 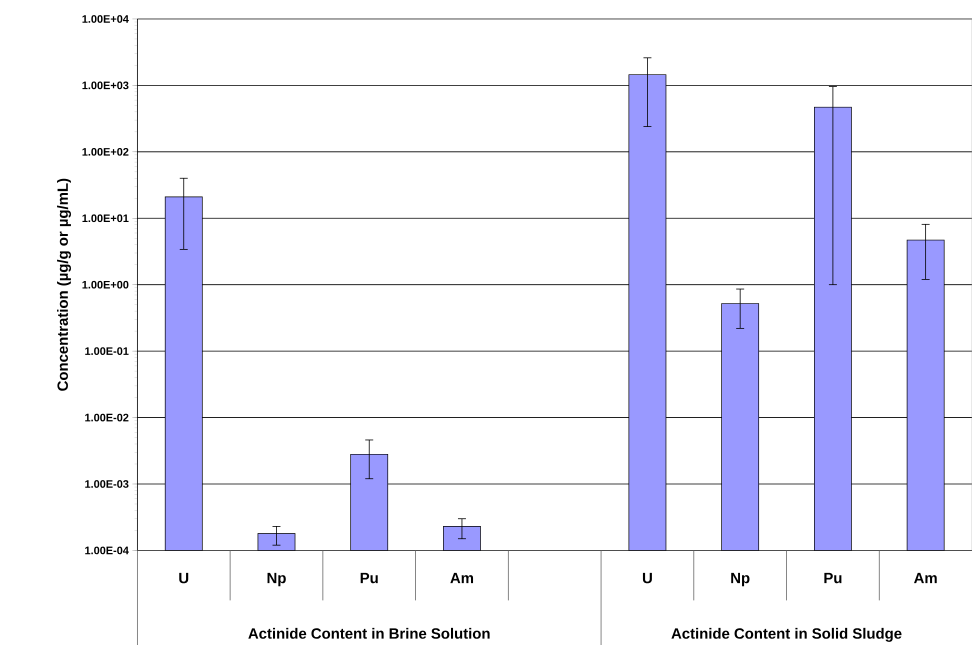 I want to click on y-tick-label: 1.00E-03, so click(x=106, y=484).